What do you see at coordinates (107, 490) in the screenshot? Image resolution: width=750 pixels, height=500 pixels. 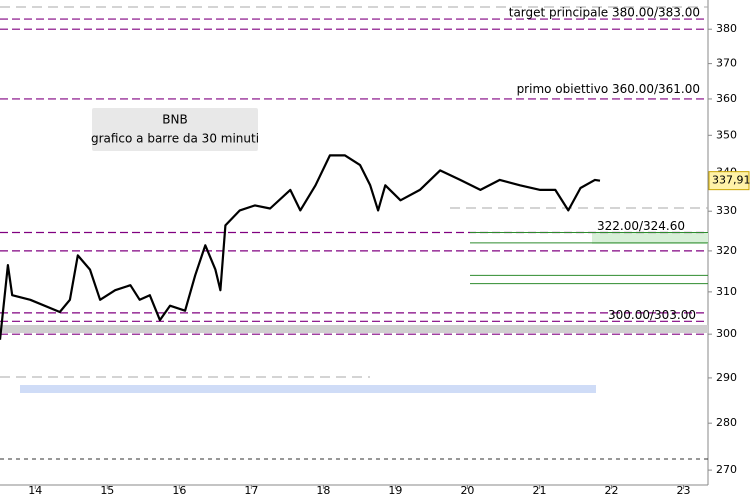 I see `x-tick-label: 15` at bounding box center [107, 490].